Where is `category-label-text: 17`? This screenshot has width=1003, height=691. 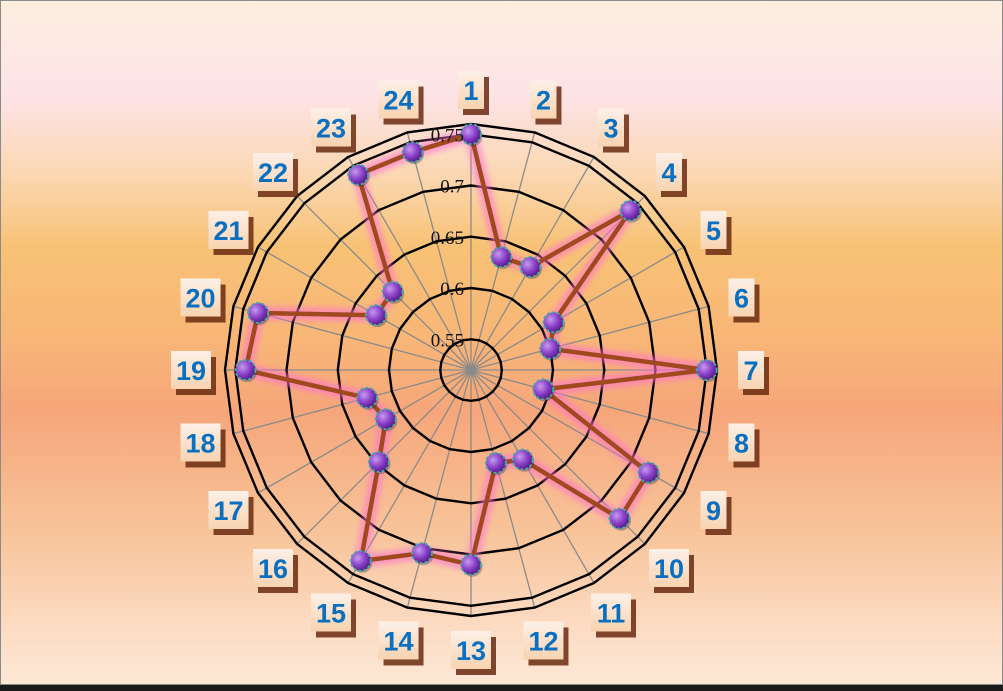 category-label-text: 17 is located at coordinates (228, 511).